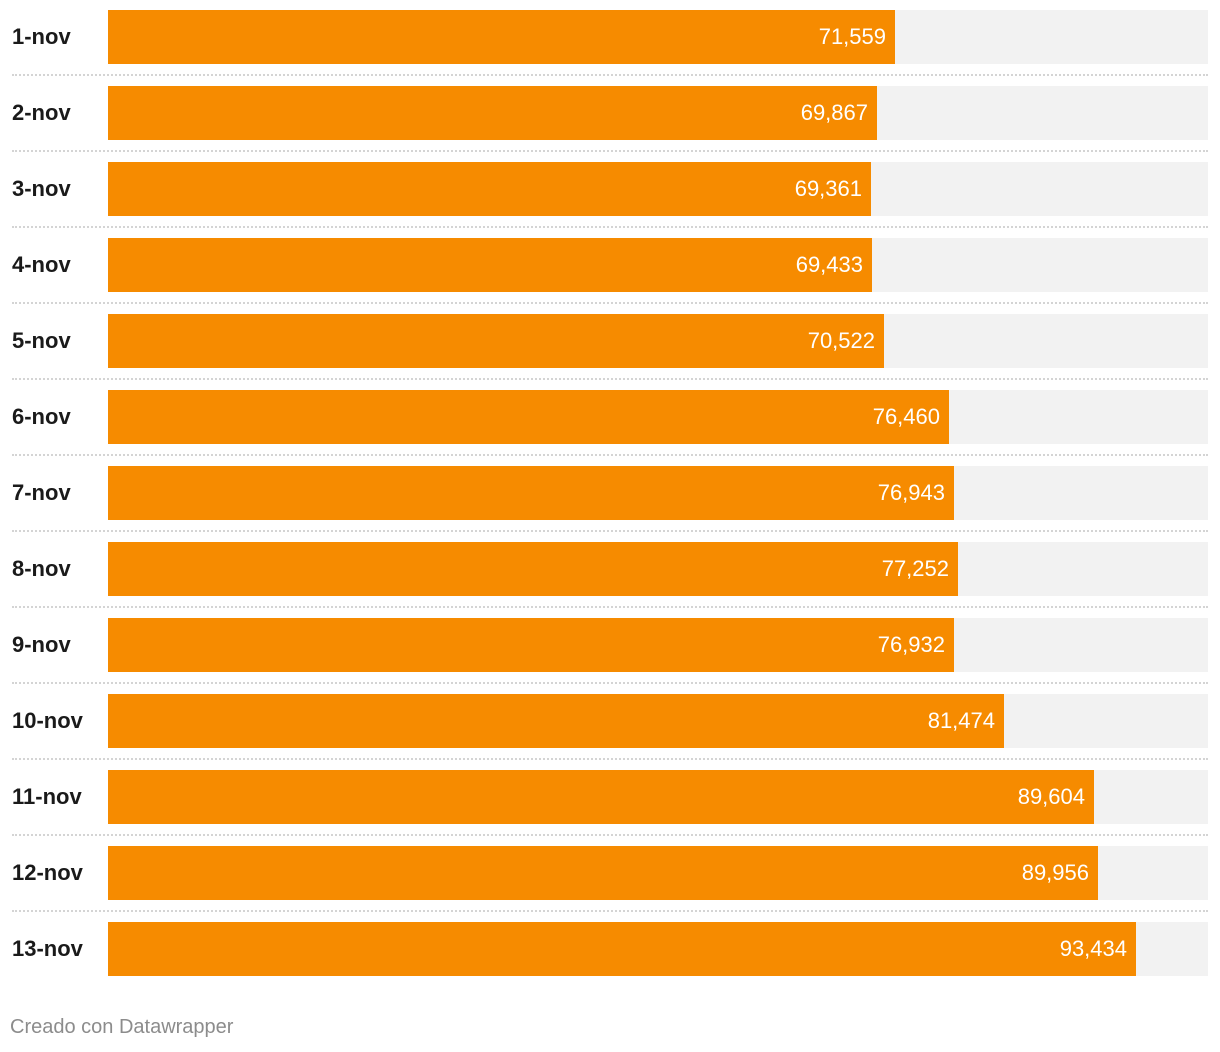 The image size is (1220, 1052). I want to click on bar: 89,956, so click(603, 873).